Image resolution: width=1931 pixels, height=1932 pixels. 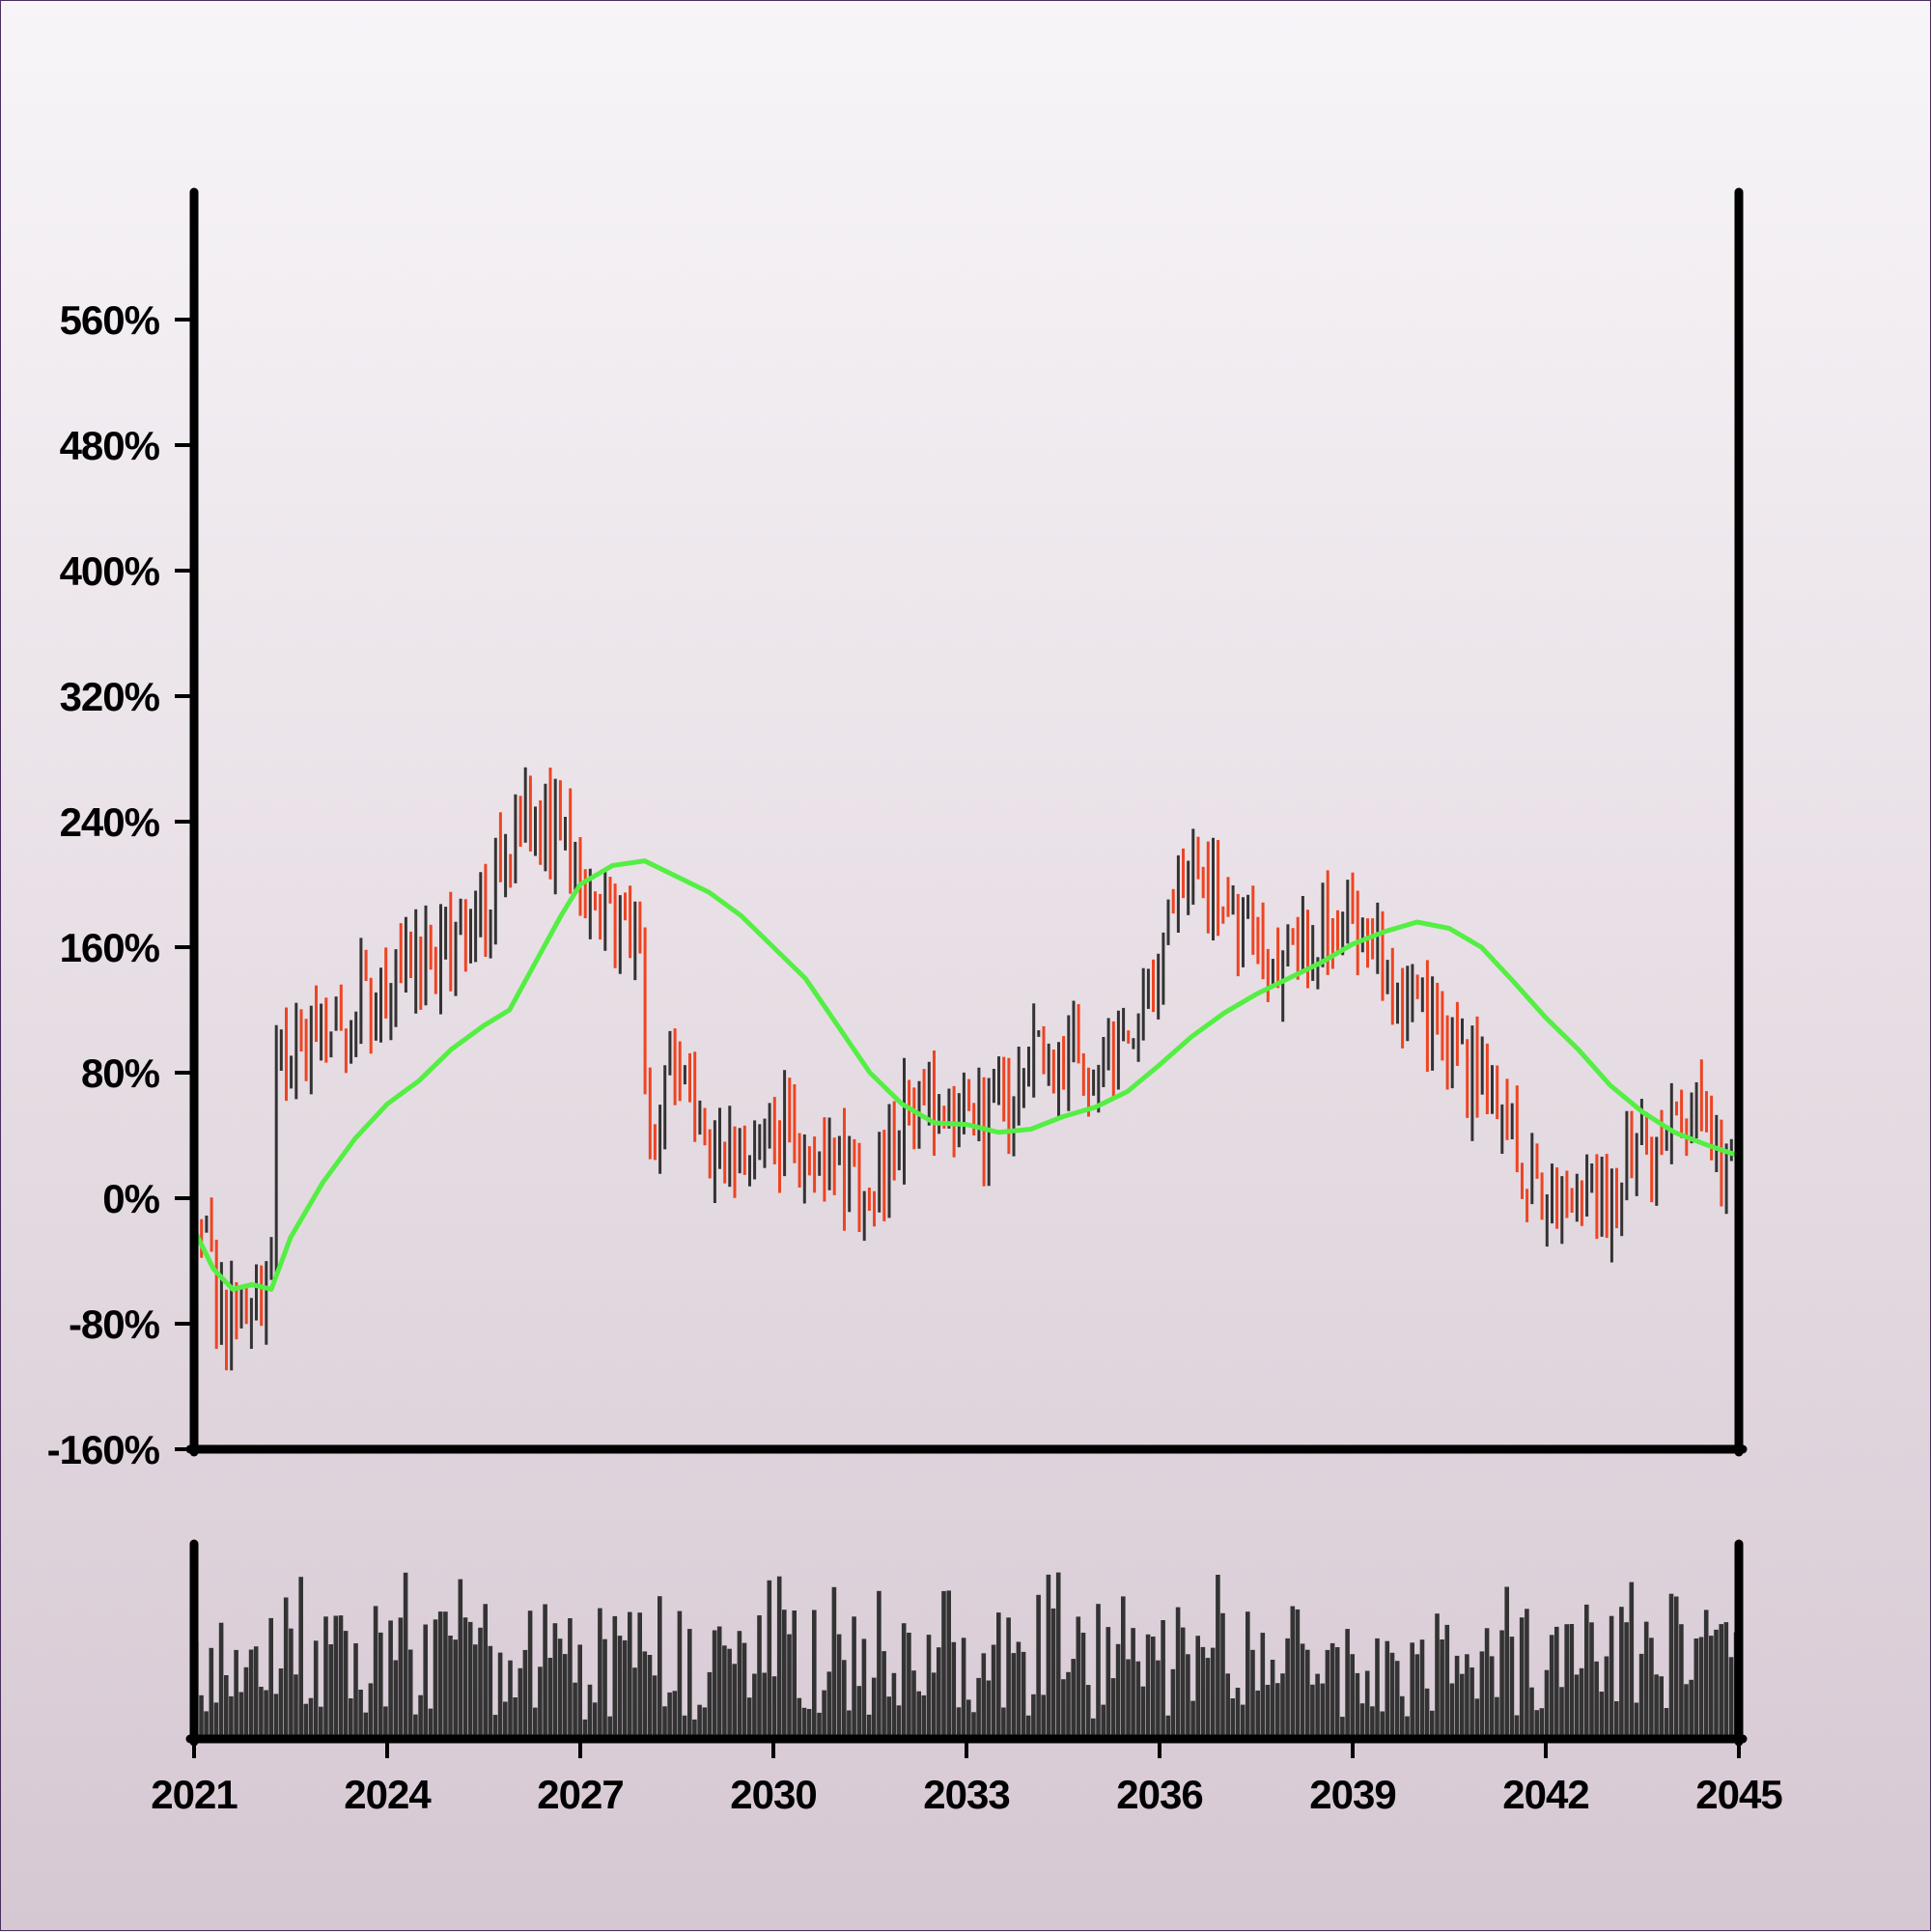 I want to click on y-axis-ticks: -160% -80% 0% 80% 160% 240% 320% 400% 480% 560%, so click(x=118, y=885).